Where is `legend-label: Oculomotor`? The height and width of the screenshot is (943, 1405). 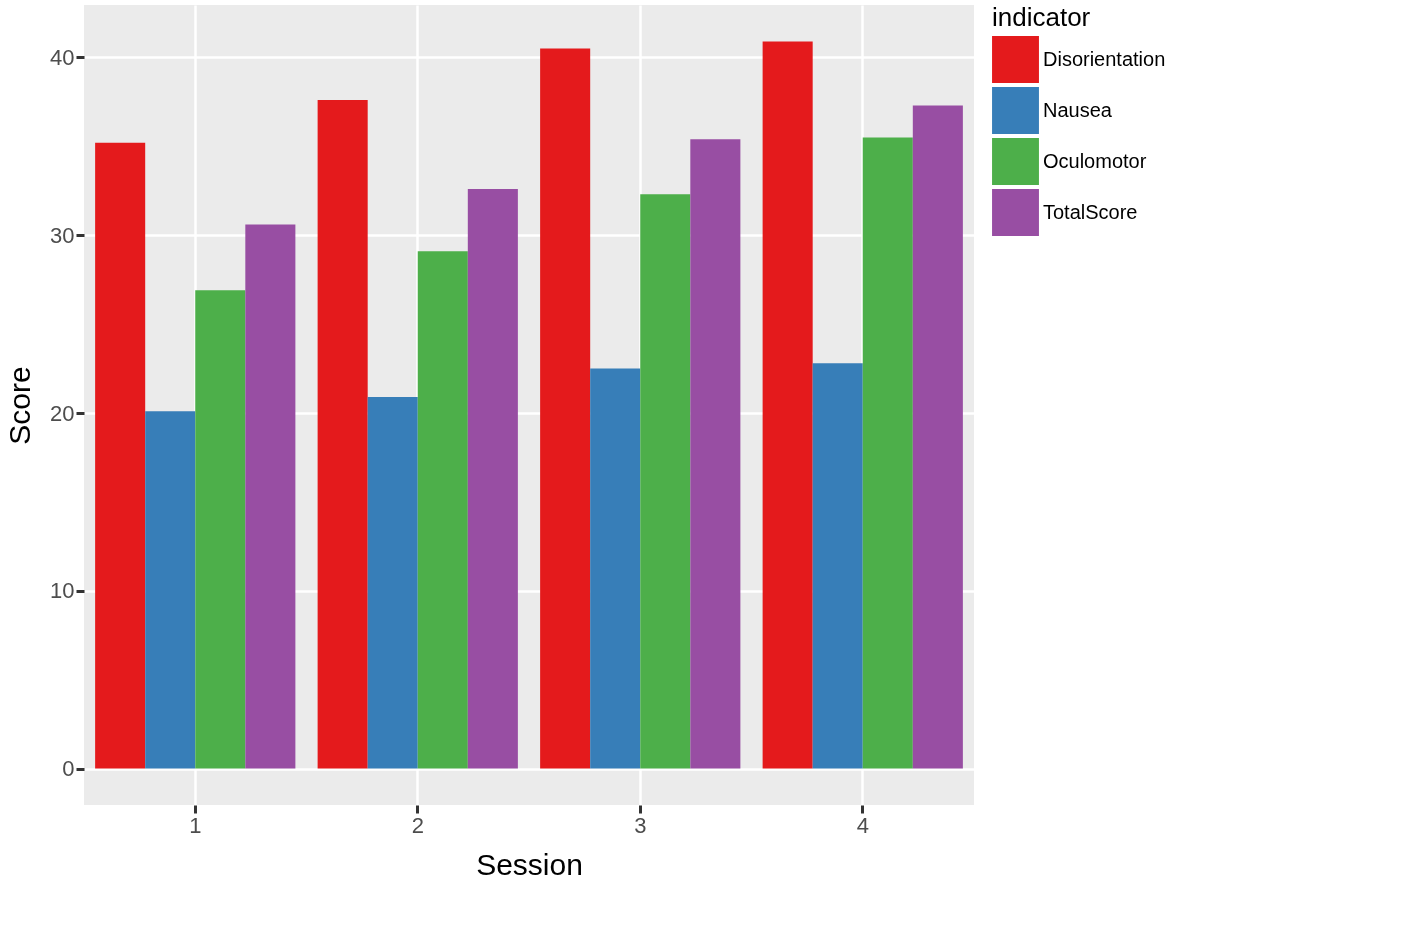 legend-label: Oculomotor is located at coordinates (1095, 160).